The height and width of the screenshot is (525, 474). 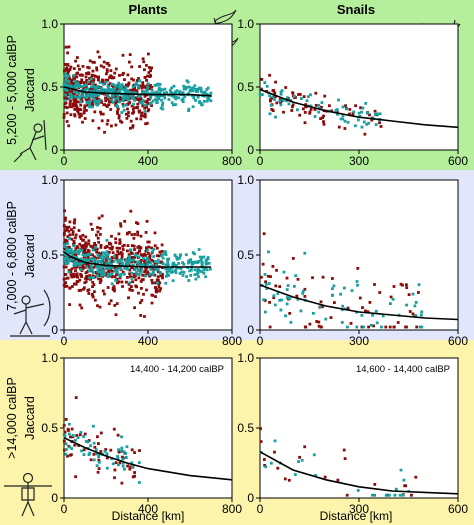 What do you see at coordinates (458, 161) in the screenshot?
I see `x-tick-label: 600` at bounding box center [458, 161].